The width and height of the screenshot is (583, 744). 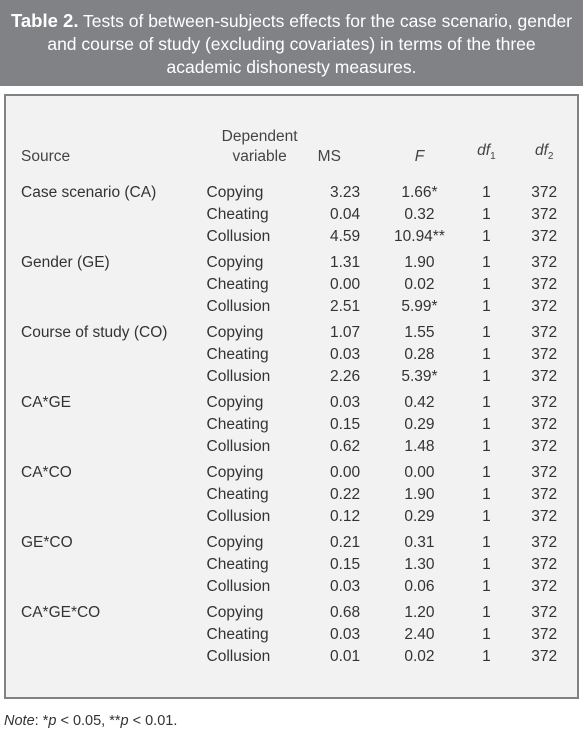 What do you see at coordinates (299, 355) in the screenshot?
I see `table-row: Cheating 0.03 0.28 1 372` at bounding box center [299, 355].